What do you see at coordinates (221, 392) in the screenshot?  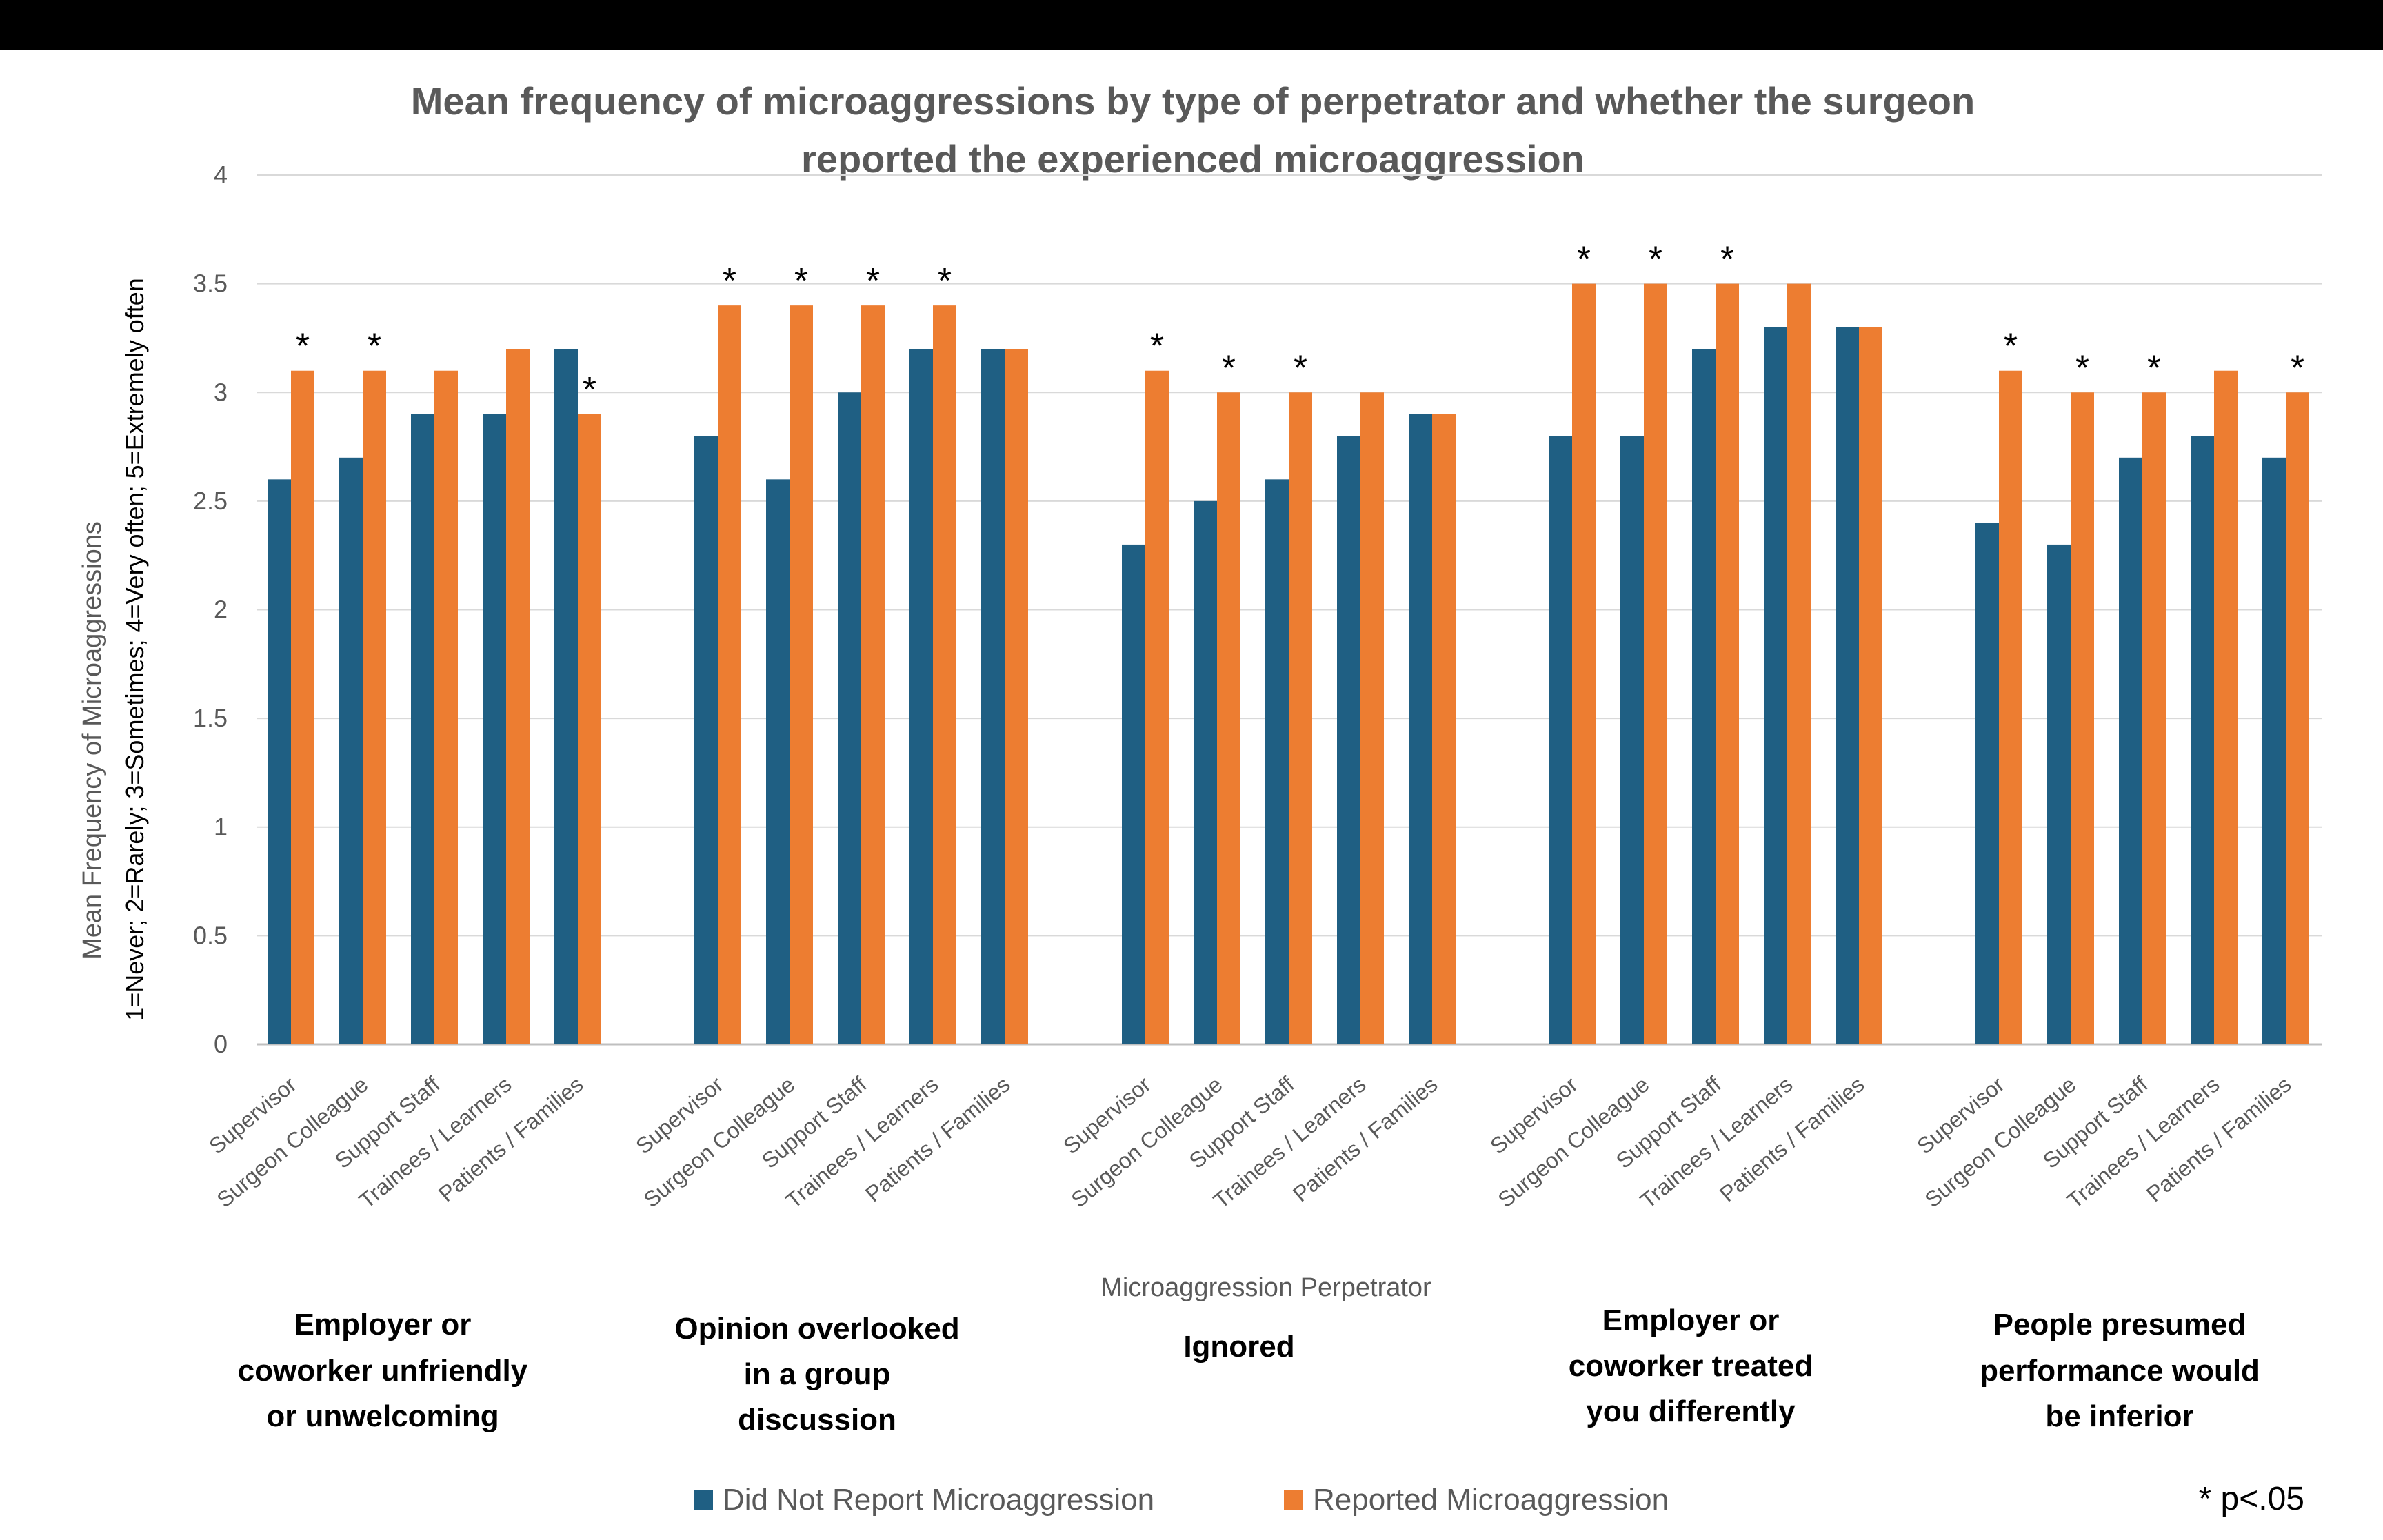 I see `y-tick-label: 3` at bounding box center [221, 392].